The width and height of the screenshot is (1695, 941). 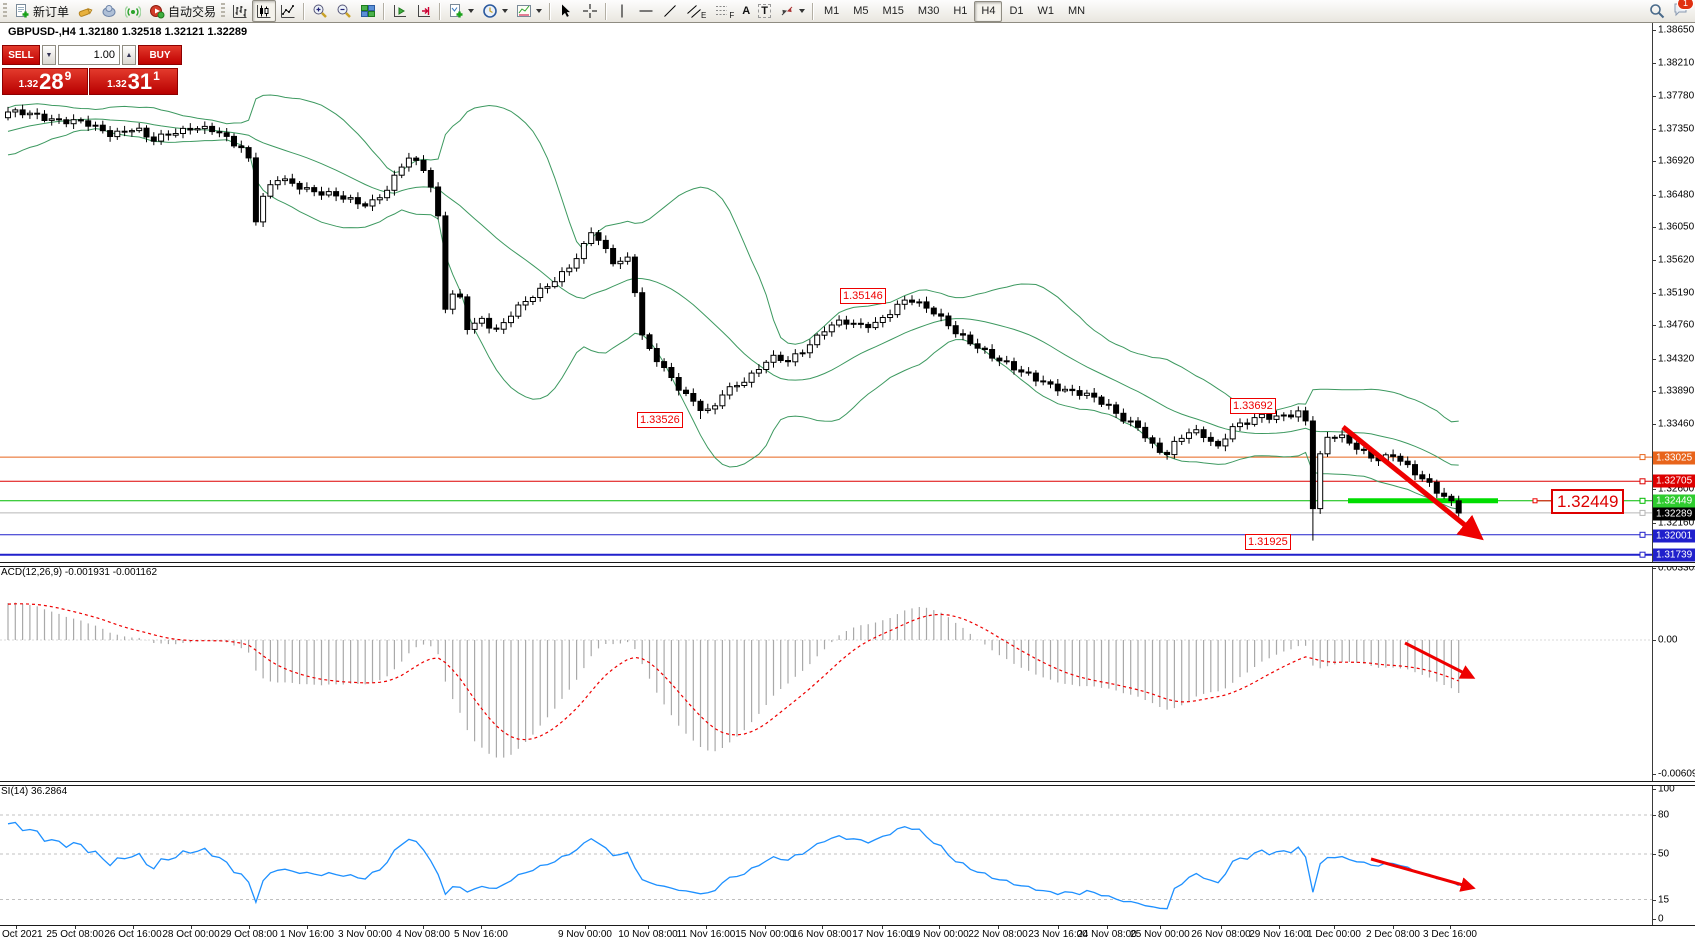 I want to click on metaeditor-button, so click(x=85, y=11).